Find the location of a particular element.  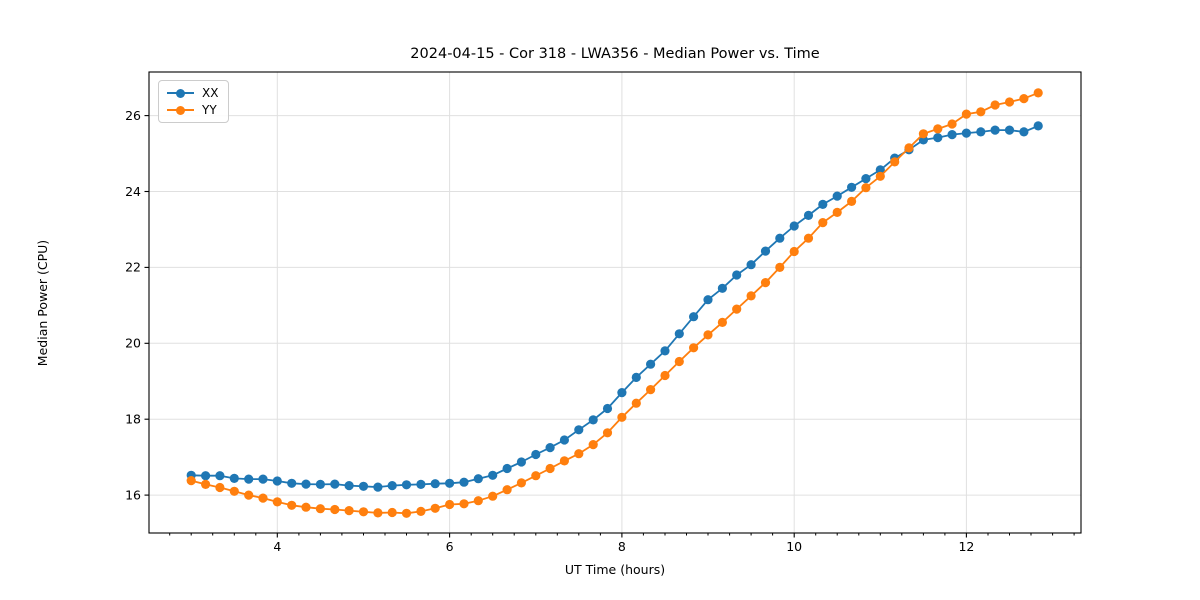

legend-label-yy: YY is located at coordinates (209, 110).